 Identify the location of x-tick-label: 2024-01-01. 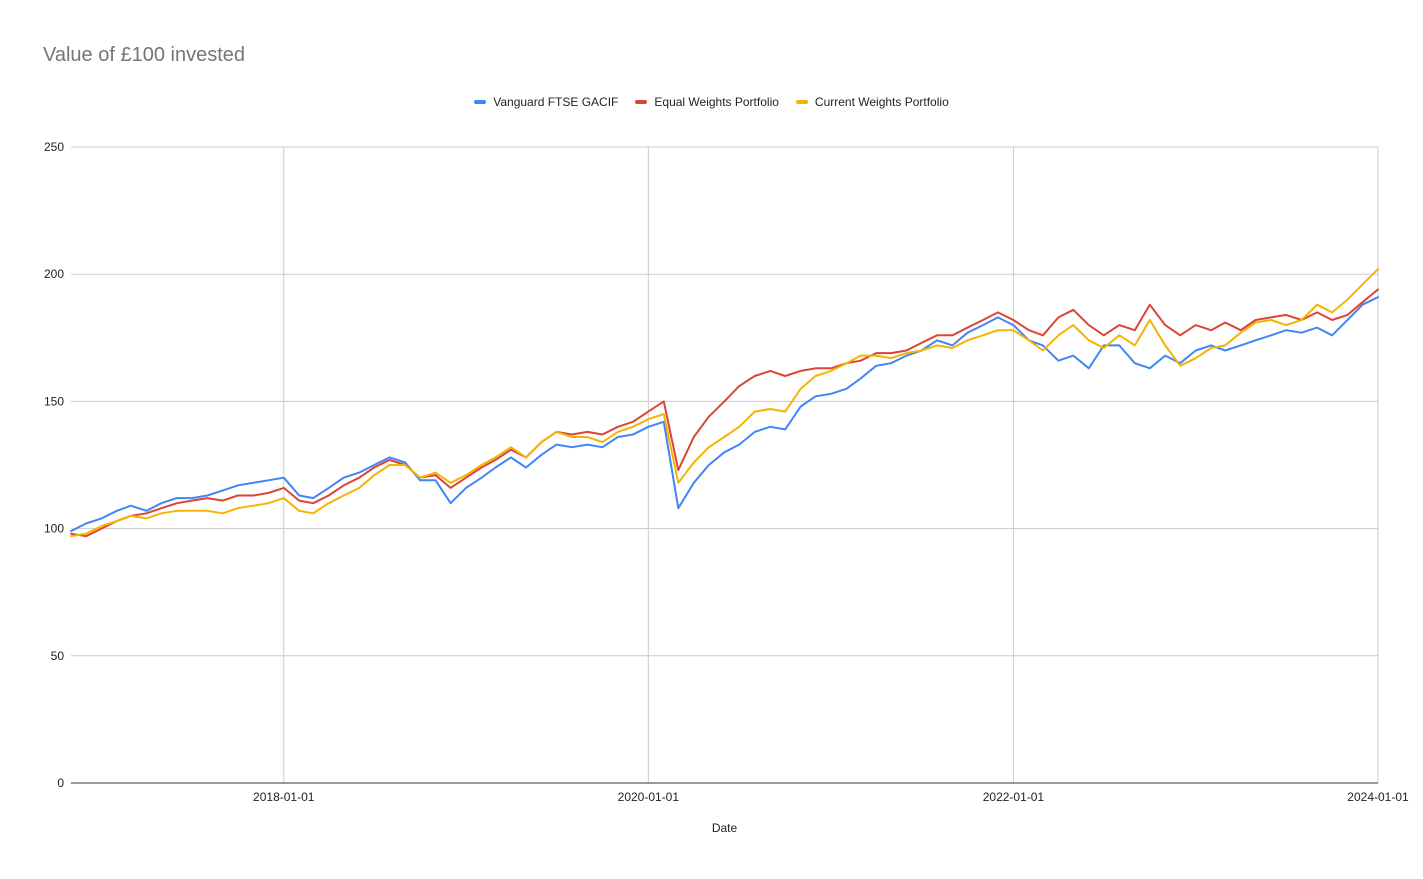
(1378, 797).